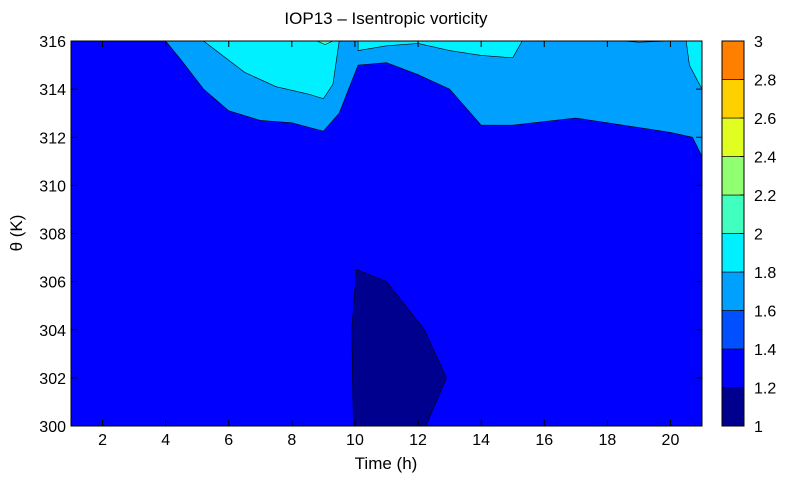 This screenshot has height=481, width=786. Describe the element at coordinates (165, 440) in the screenshot. I see `x-tick-label: 4` at that location.